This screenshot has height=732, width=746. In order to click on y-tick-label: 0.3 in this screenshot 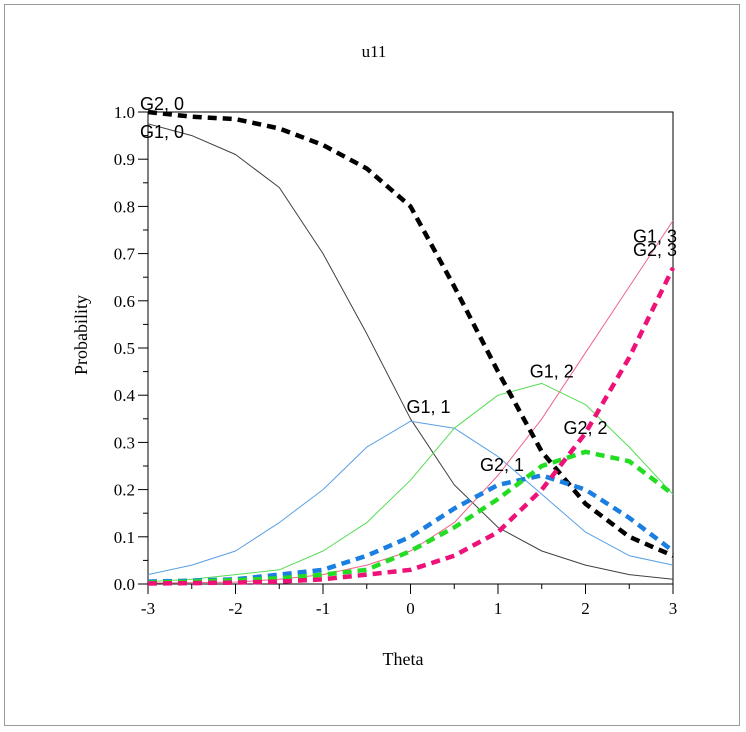, I will do `click(124, 442)`.